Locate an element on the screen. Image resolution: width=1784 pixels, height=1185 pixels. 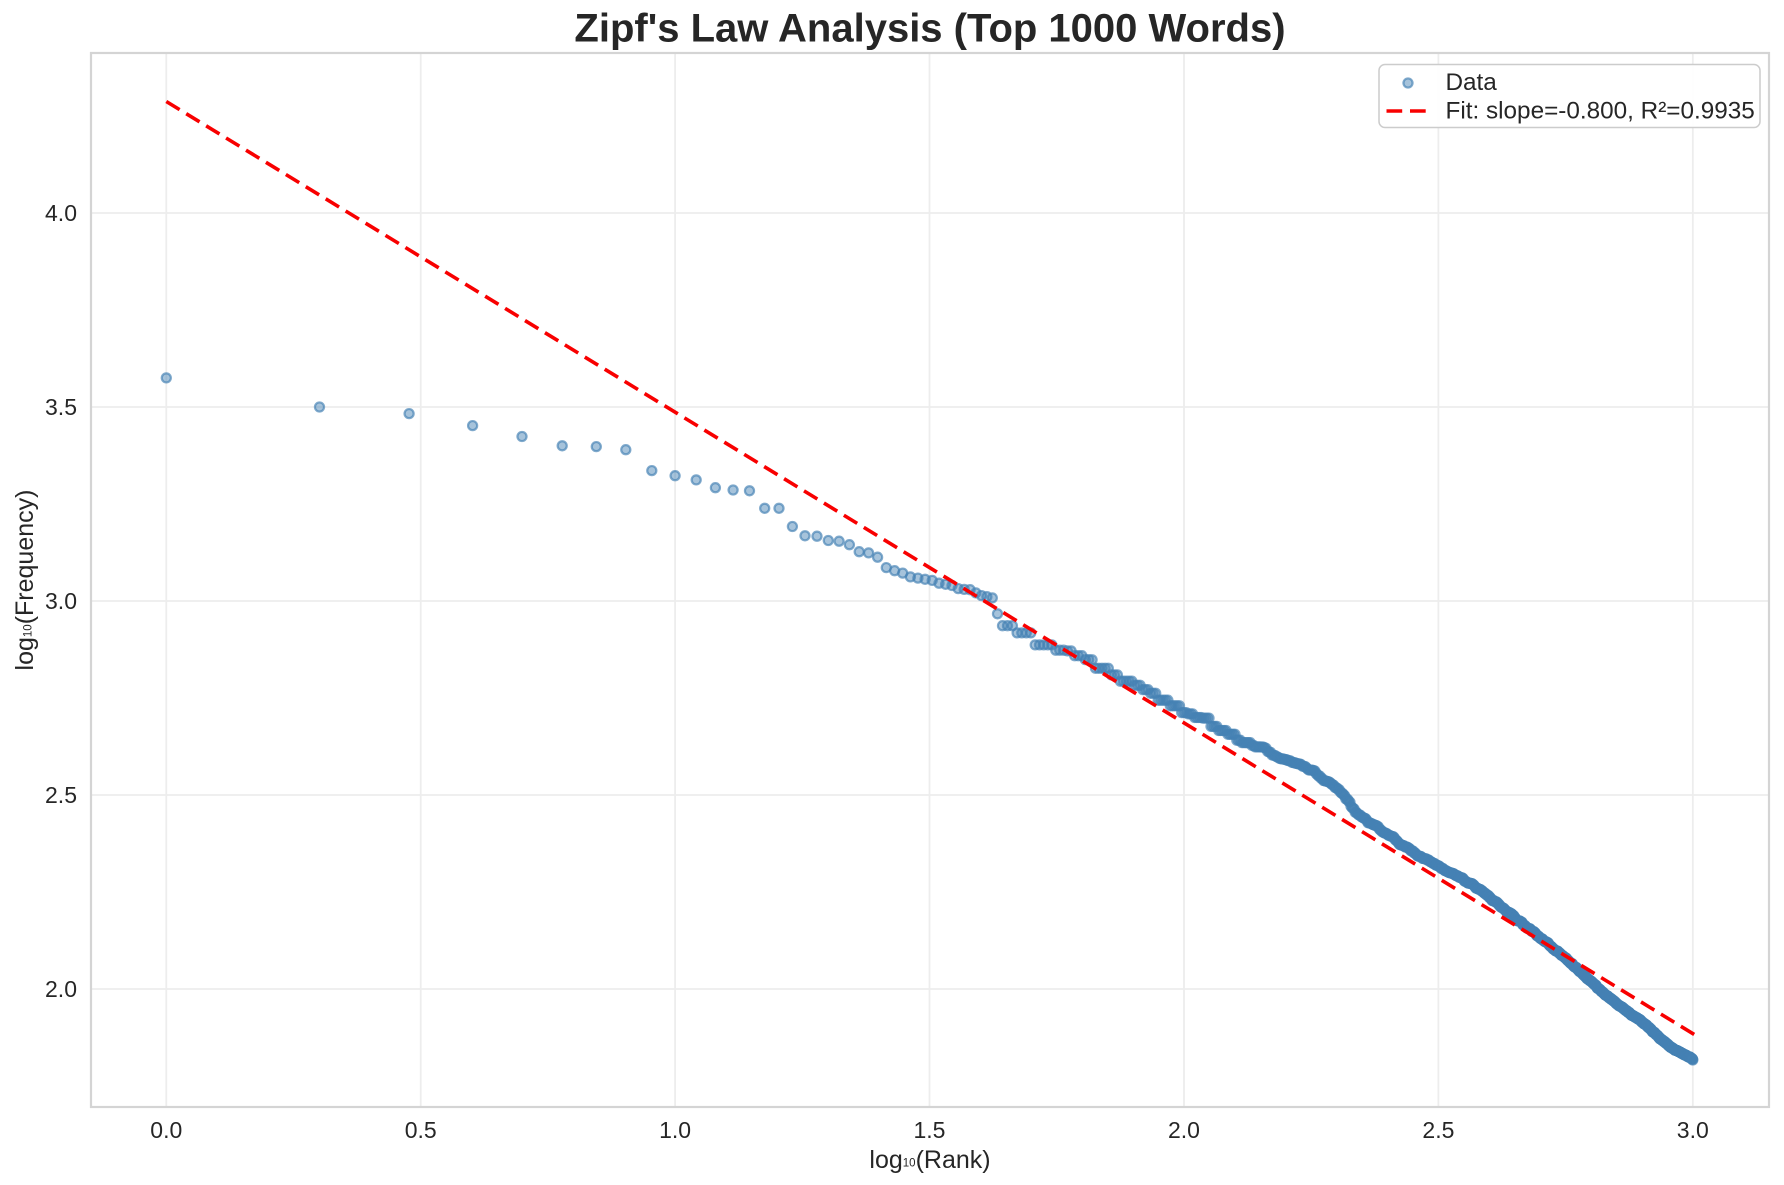
svg-text: 0.5 is located at coordinates (421, 1130).